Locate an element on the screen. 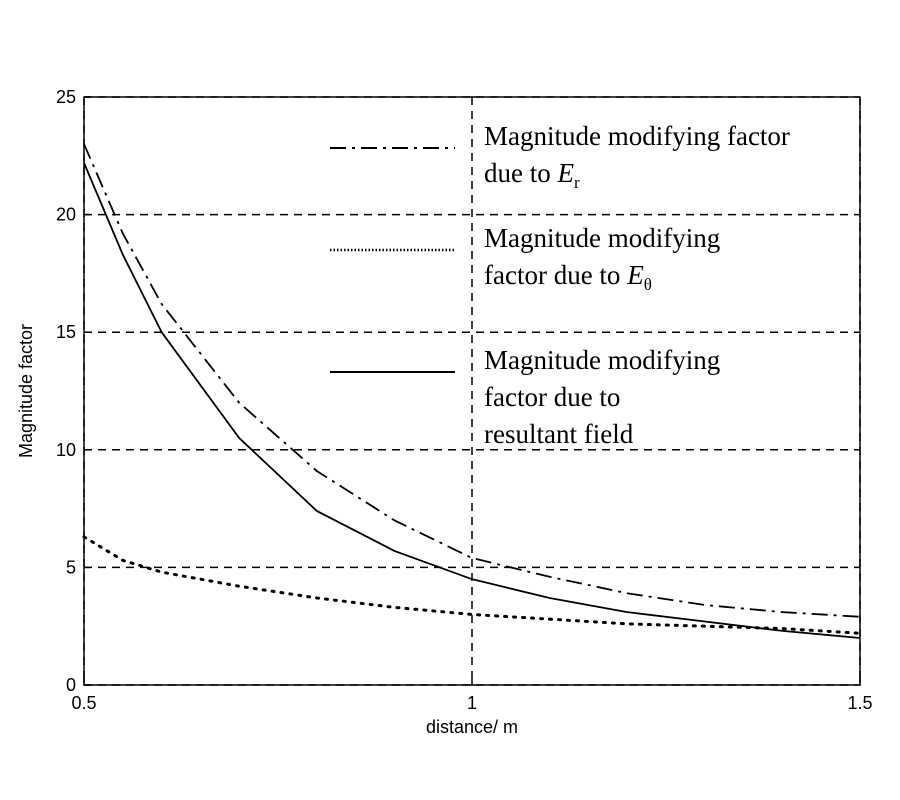  x-tick-label: 0.5 is located at coordinates (83, 703).